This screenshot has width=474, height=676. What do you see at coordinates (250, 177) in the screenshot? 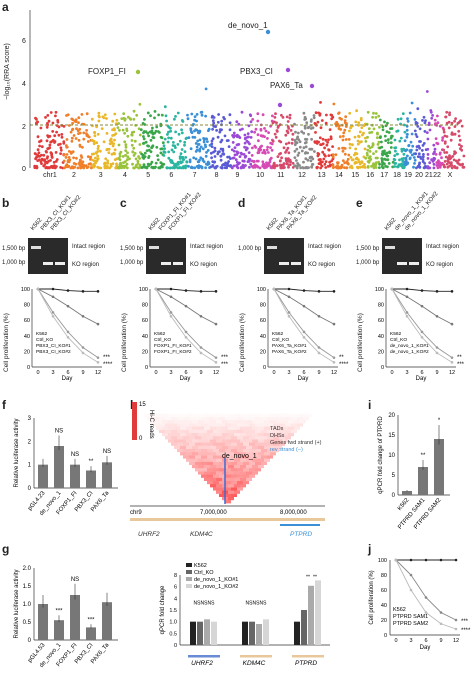
I see `chromosome-axis: chr1 2 3 4 5 6 7 8 9 10 11 12 13 14 15 16 17 18 19 20 21 22 X` at bounding box center [250, 177].